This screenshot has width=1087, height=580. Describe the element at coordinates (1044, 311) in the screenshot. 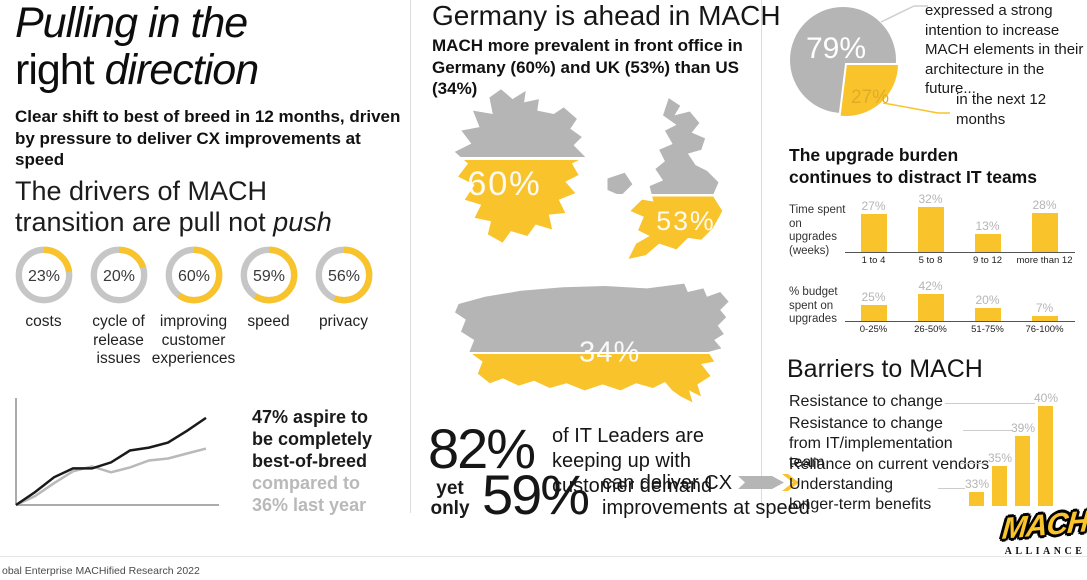

I see `bar-group: 7%` at that location.